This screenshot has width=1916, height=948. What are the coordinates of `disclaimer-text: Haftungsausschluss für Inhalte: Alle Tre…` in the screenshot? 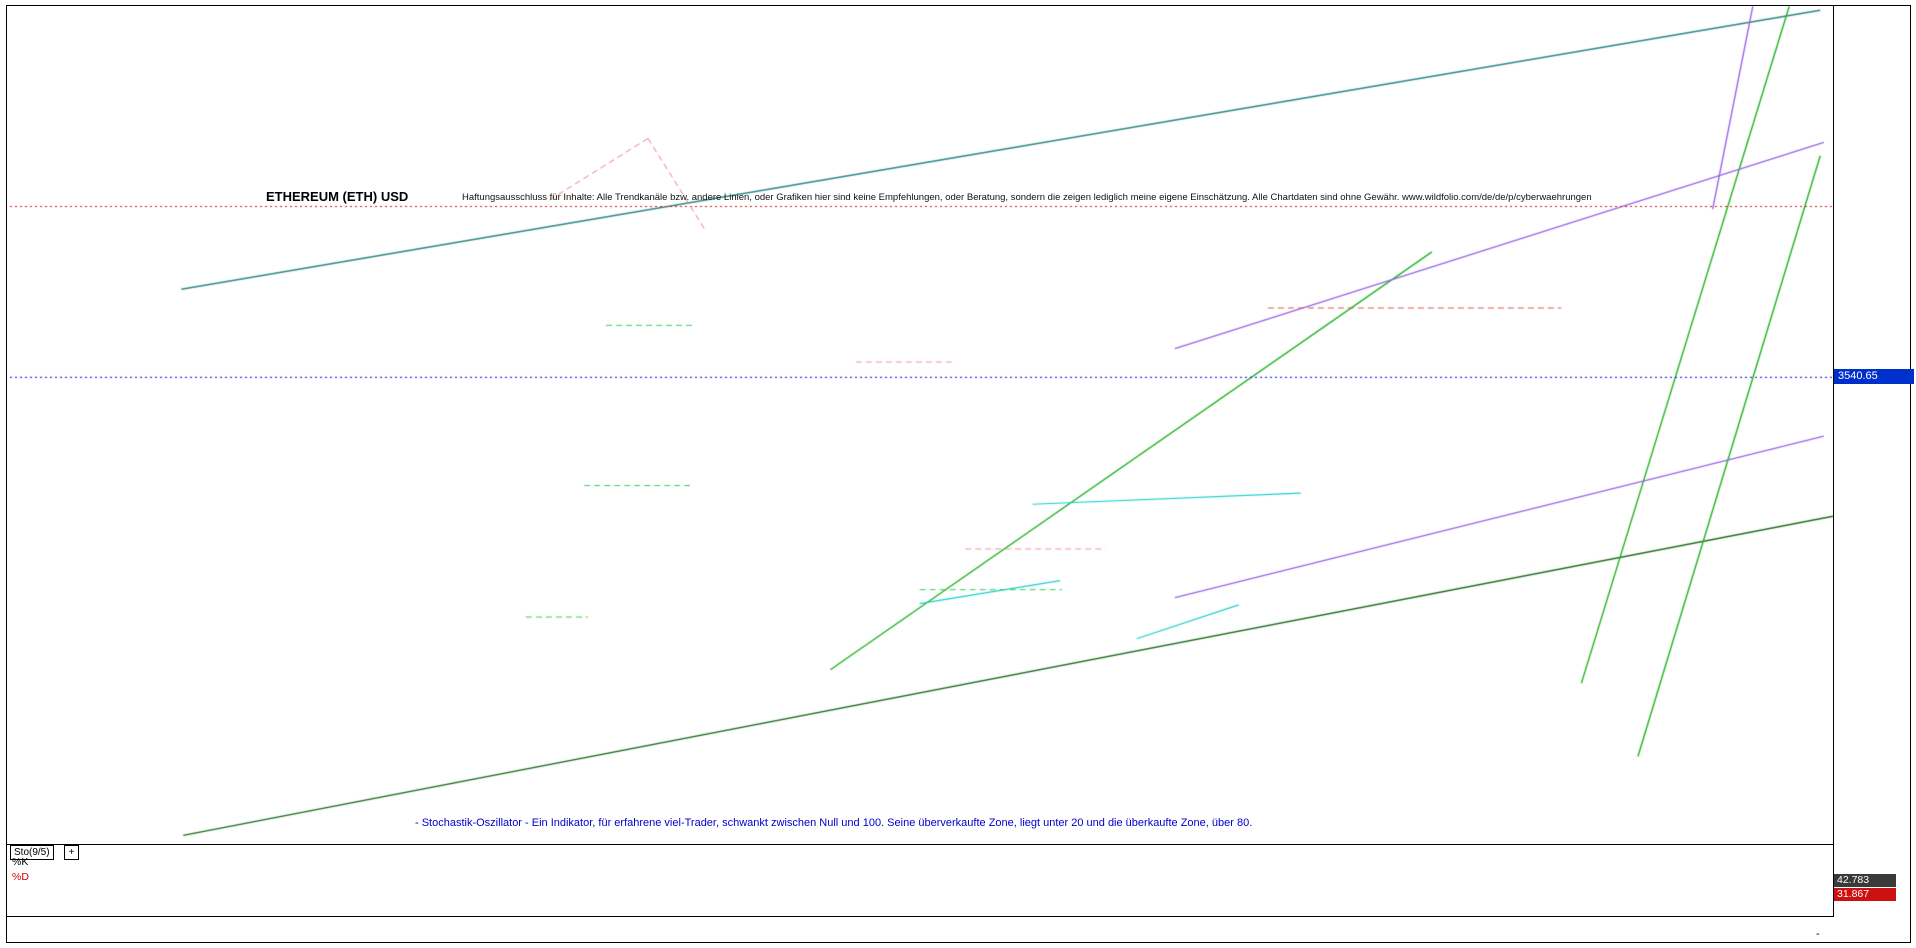 It's located at (1027, 197).